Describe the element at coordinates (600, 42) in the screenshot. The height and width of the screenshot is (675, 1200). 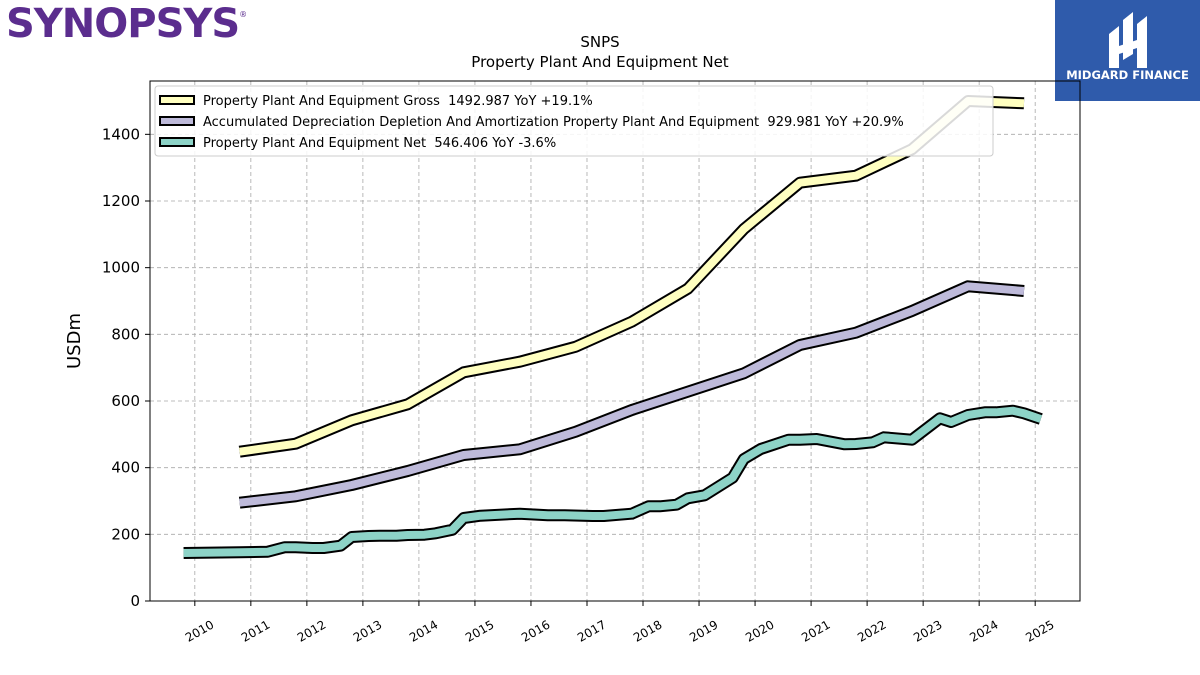
I see `chart-title: SNPS` at that location.